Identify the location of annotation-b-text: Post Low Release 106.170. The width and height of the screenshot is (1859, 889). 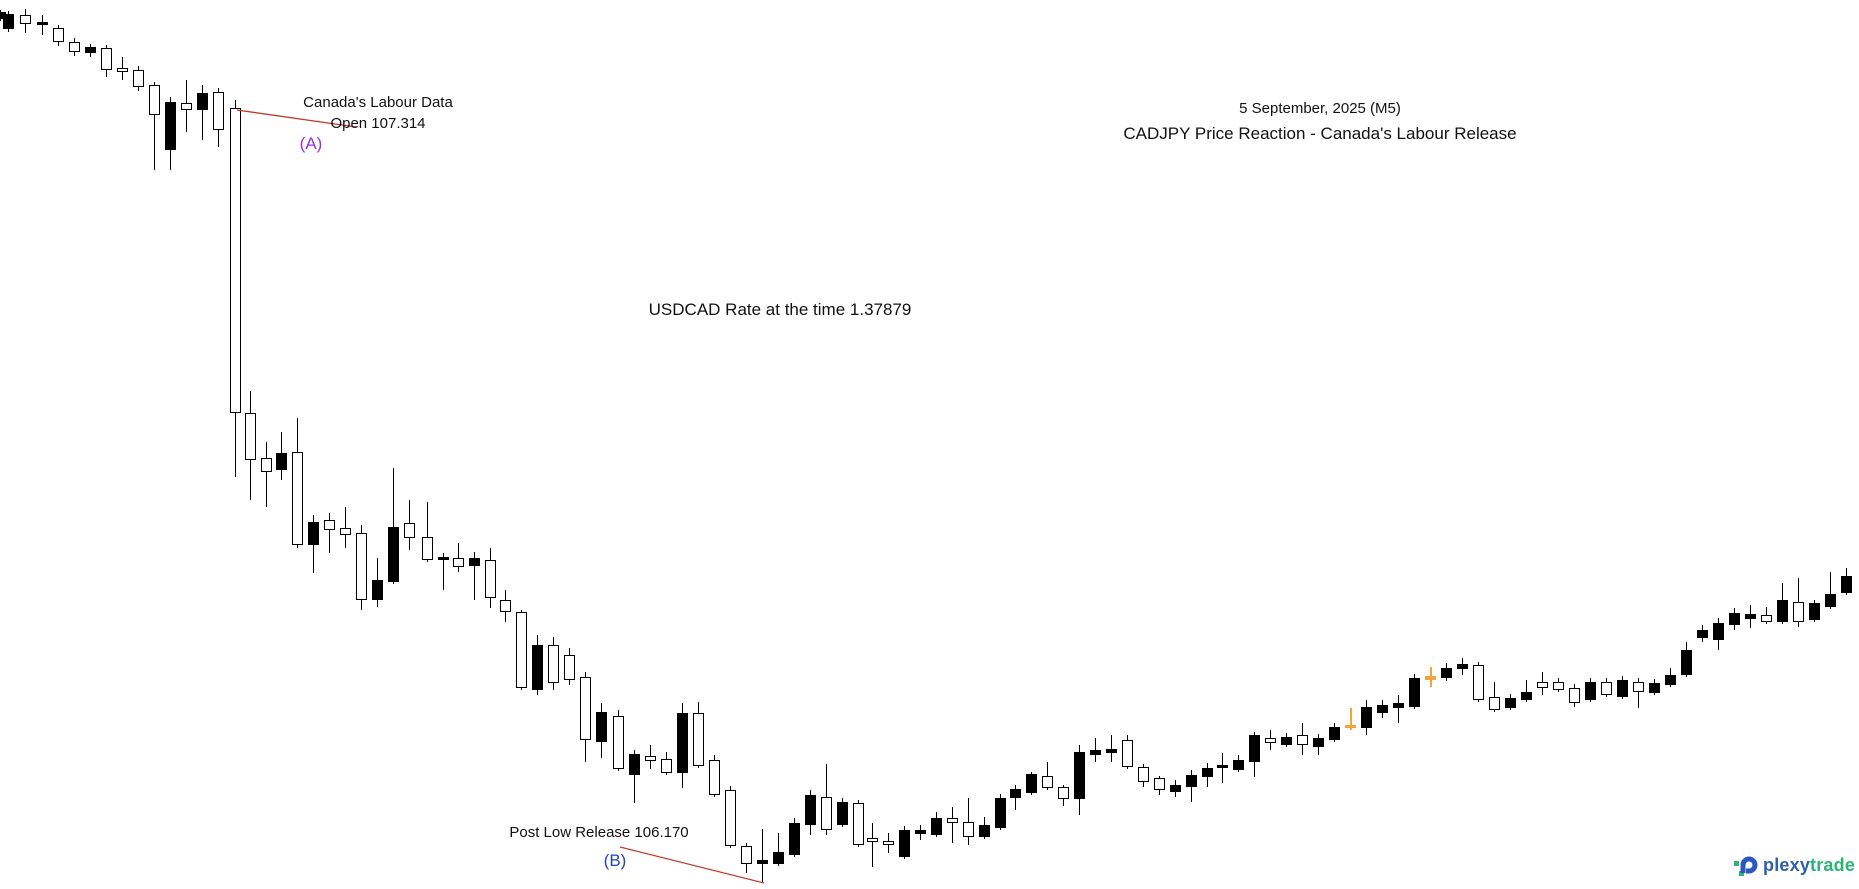
(599, 832).